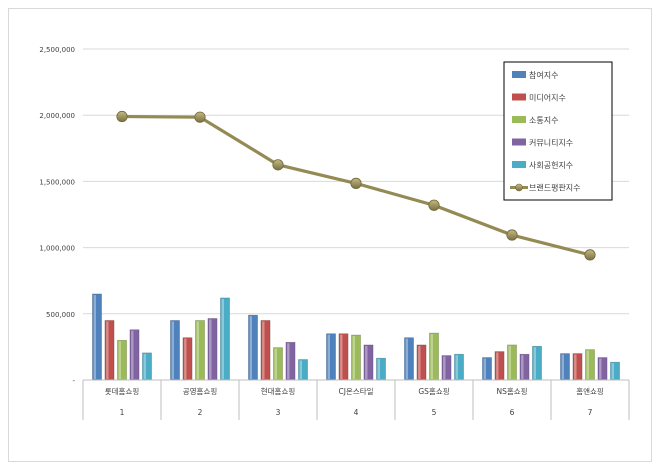  What do you see at coordinates (590, 391) in the screenshot?
I see `x-category-label: 홈앤쇼핑` at bounding box center [590, 391].